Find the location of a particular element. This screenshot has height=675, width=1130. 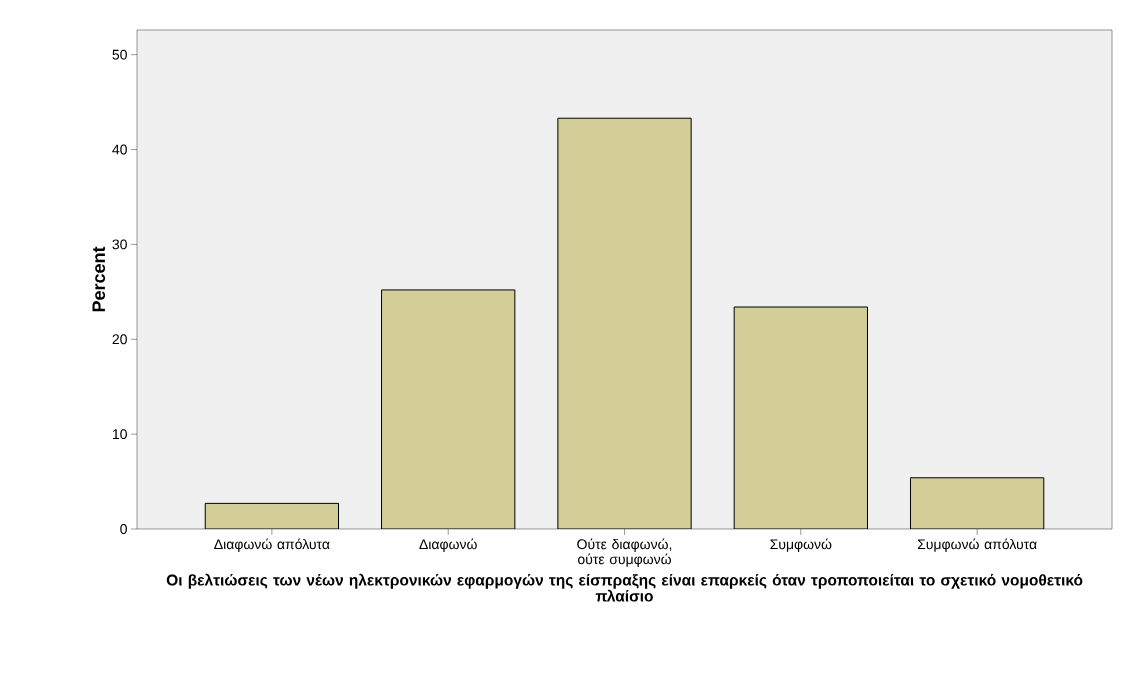

x-tick-label: Διαφωνώ απόλυτα is located at coordinates (272, 545).